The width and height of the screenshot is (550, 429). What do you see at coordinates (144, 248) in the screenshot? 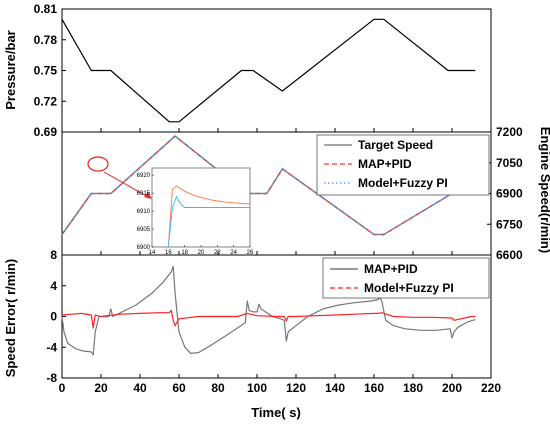
I see `inset-y-tick-label: 6900` at bounding box center [144, 248].